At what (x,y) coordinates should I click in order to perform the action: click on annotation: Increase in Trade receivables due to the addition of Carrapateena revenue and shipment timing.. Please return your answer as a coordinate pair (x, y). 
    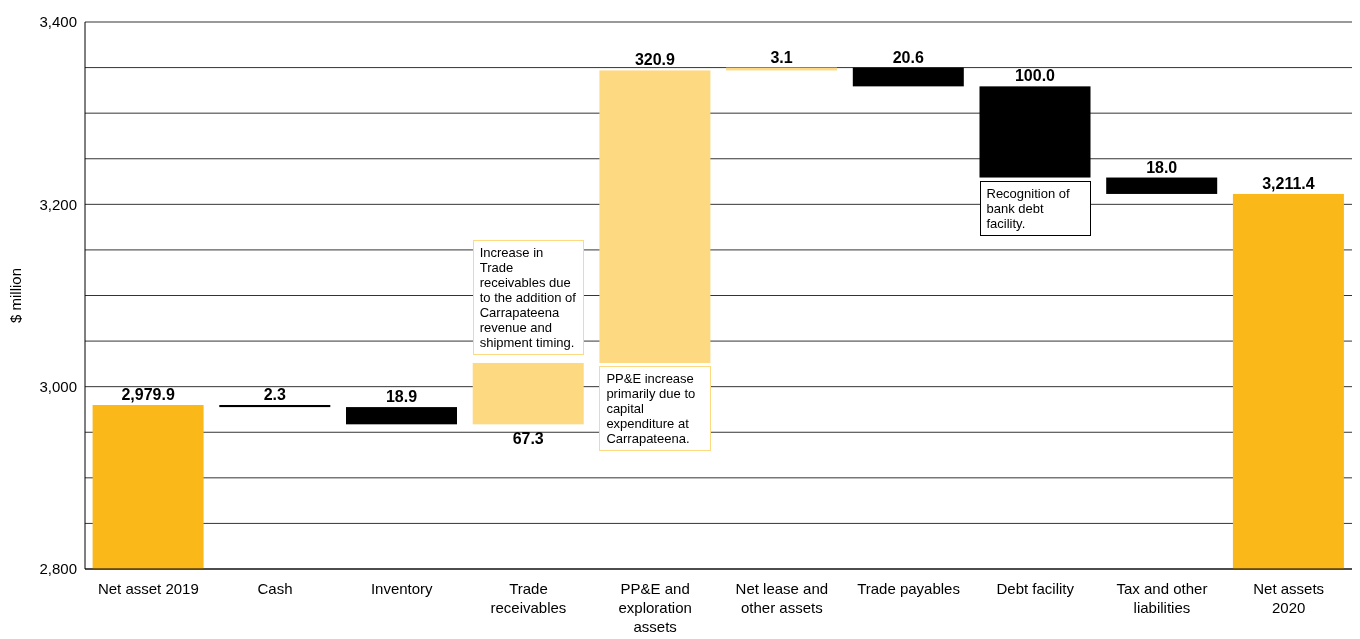
    Looking at the image, I should click on (528, 297).